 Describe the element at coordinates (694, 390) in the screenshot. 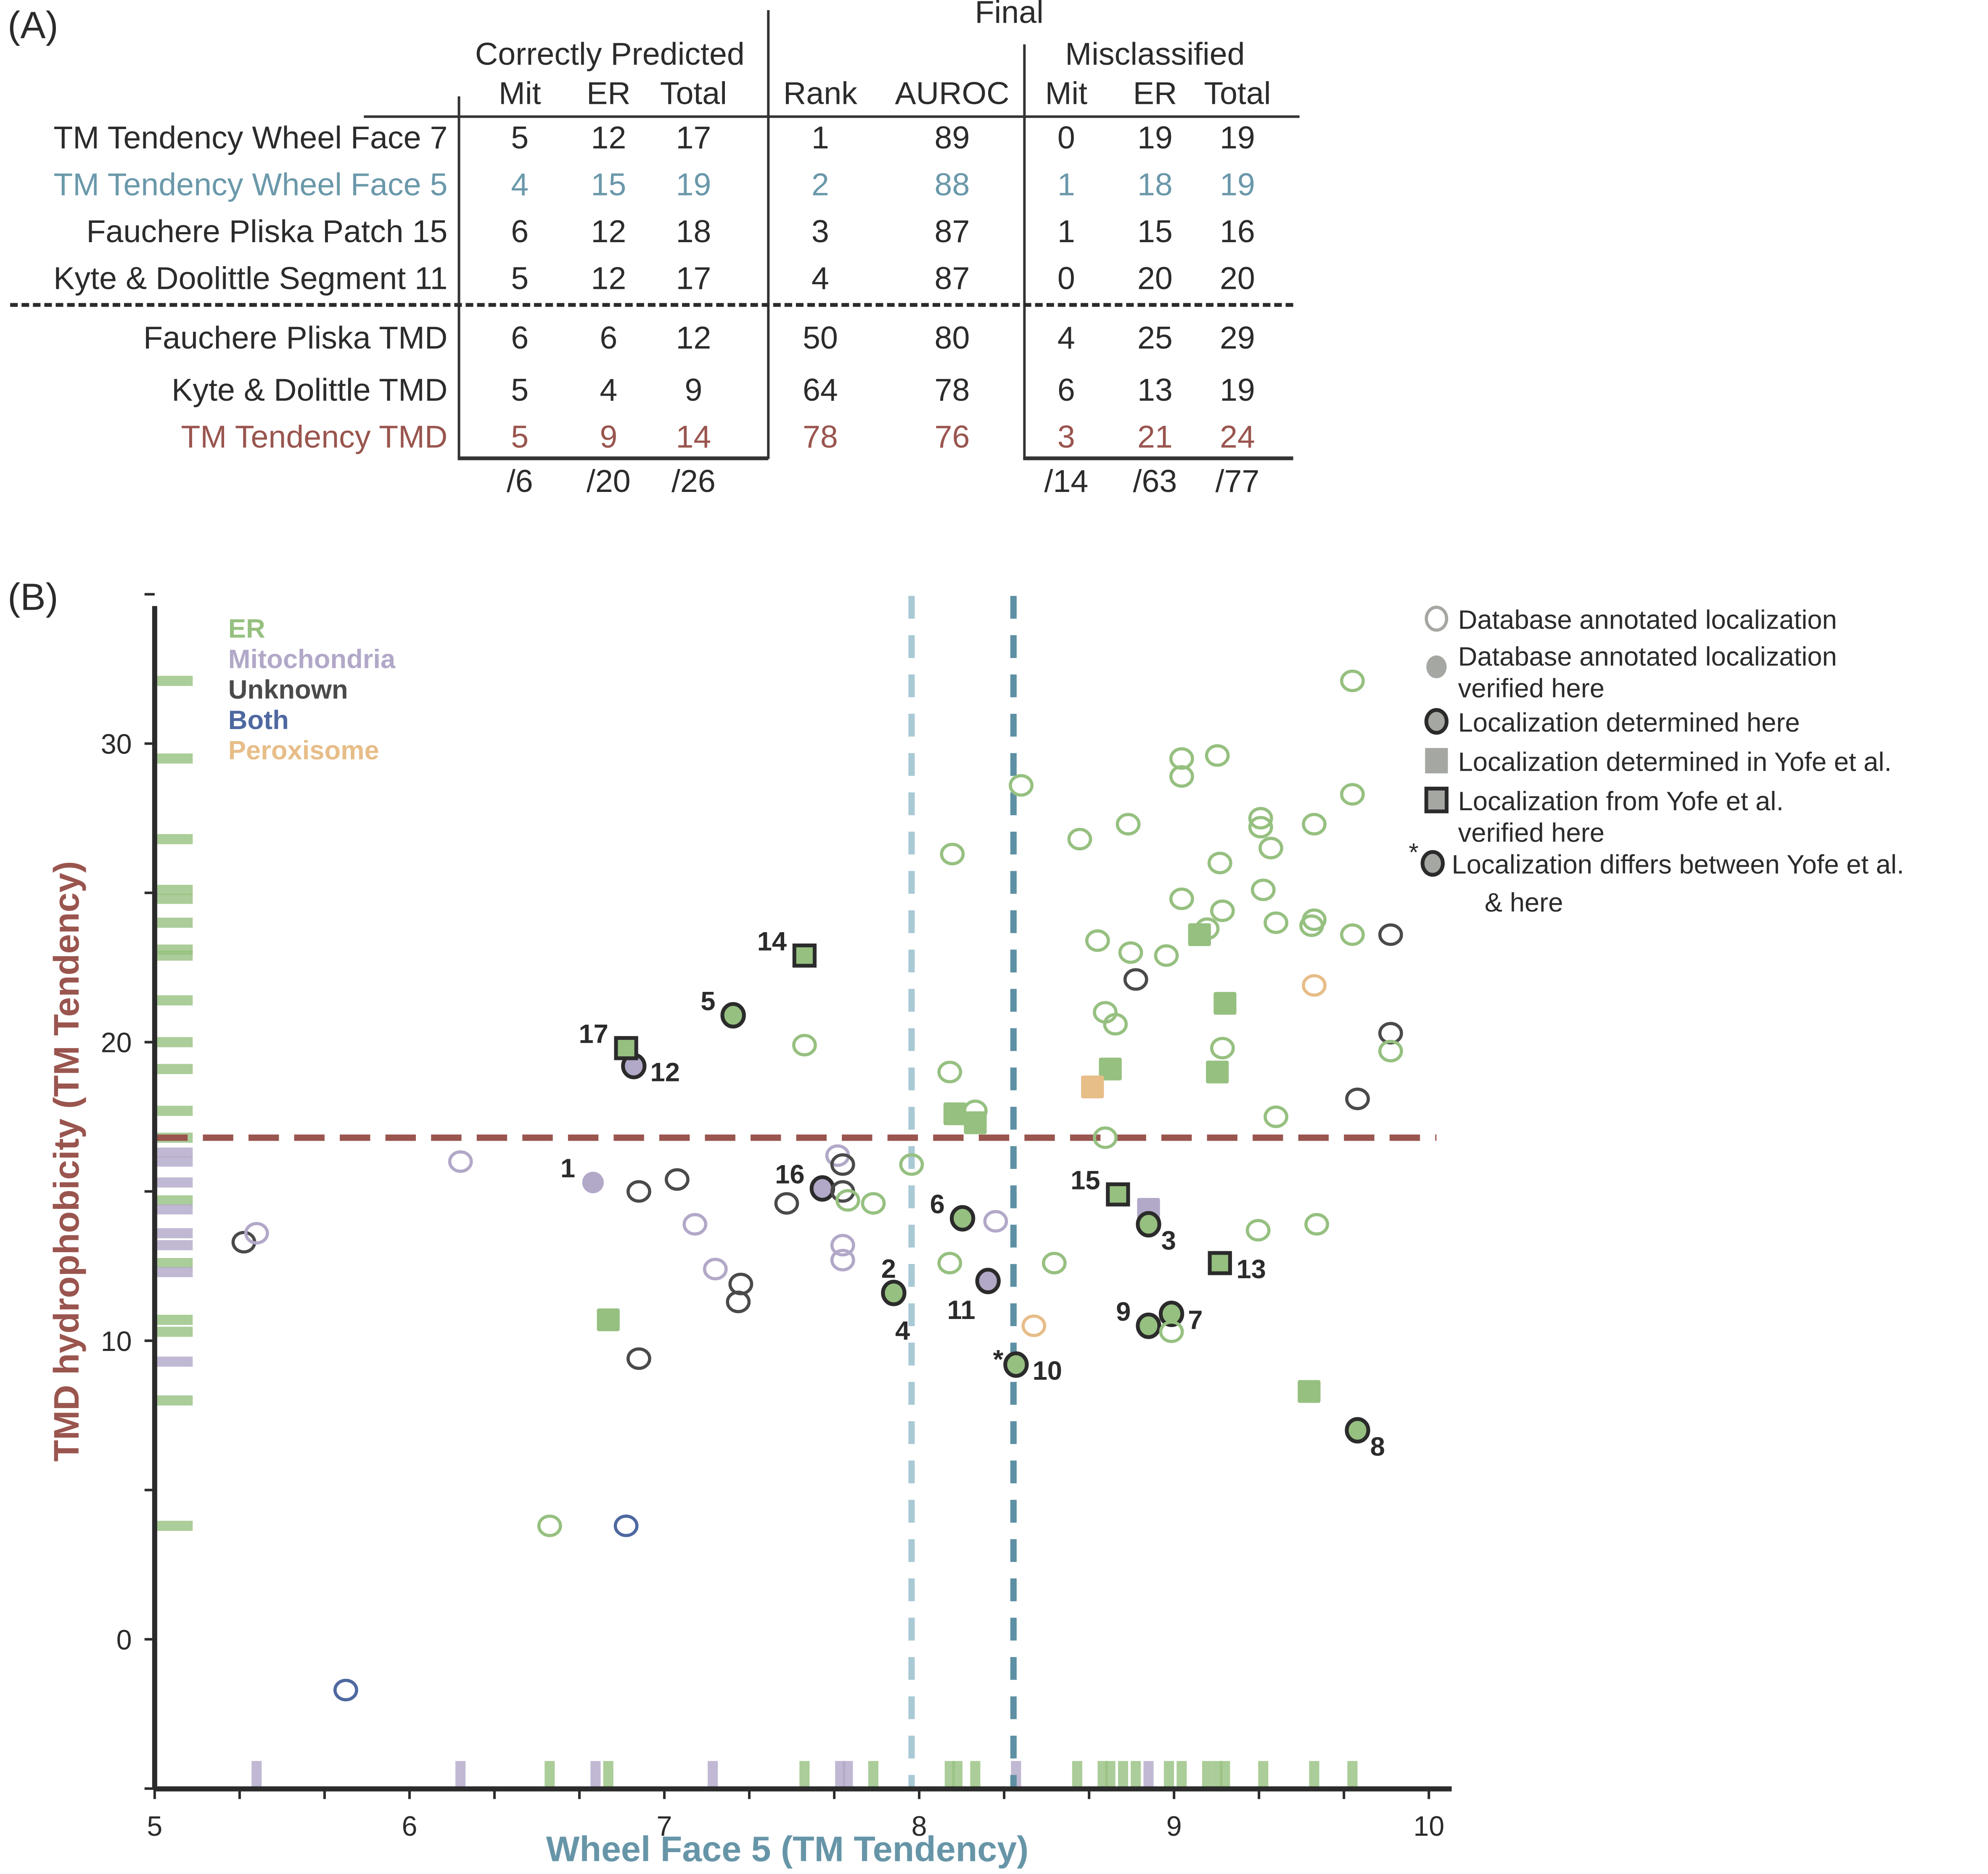

I see `table-cell: 9` at that location.